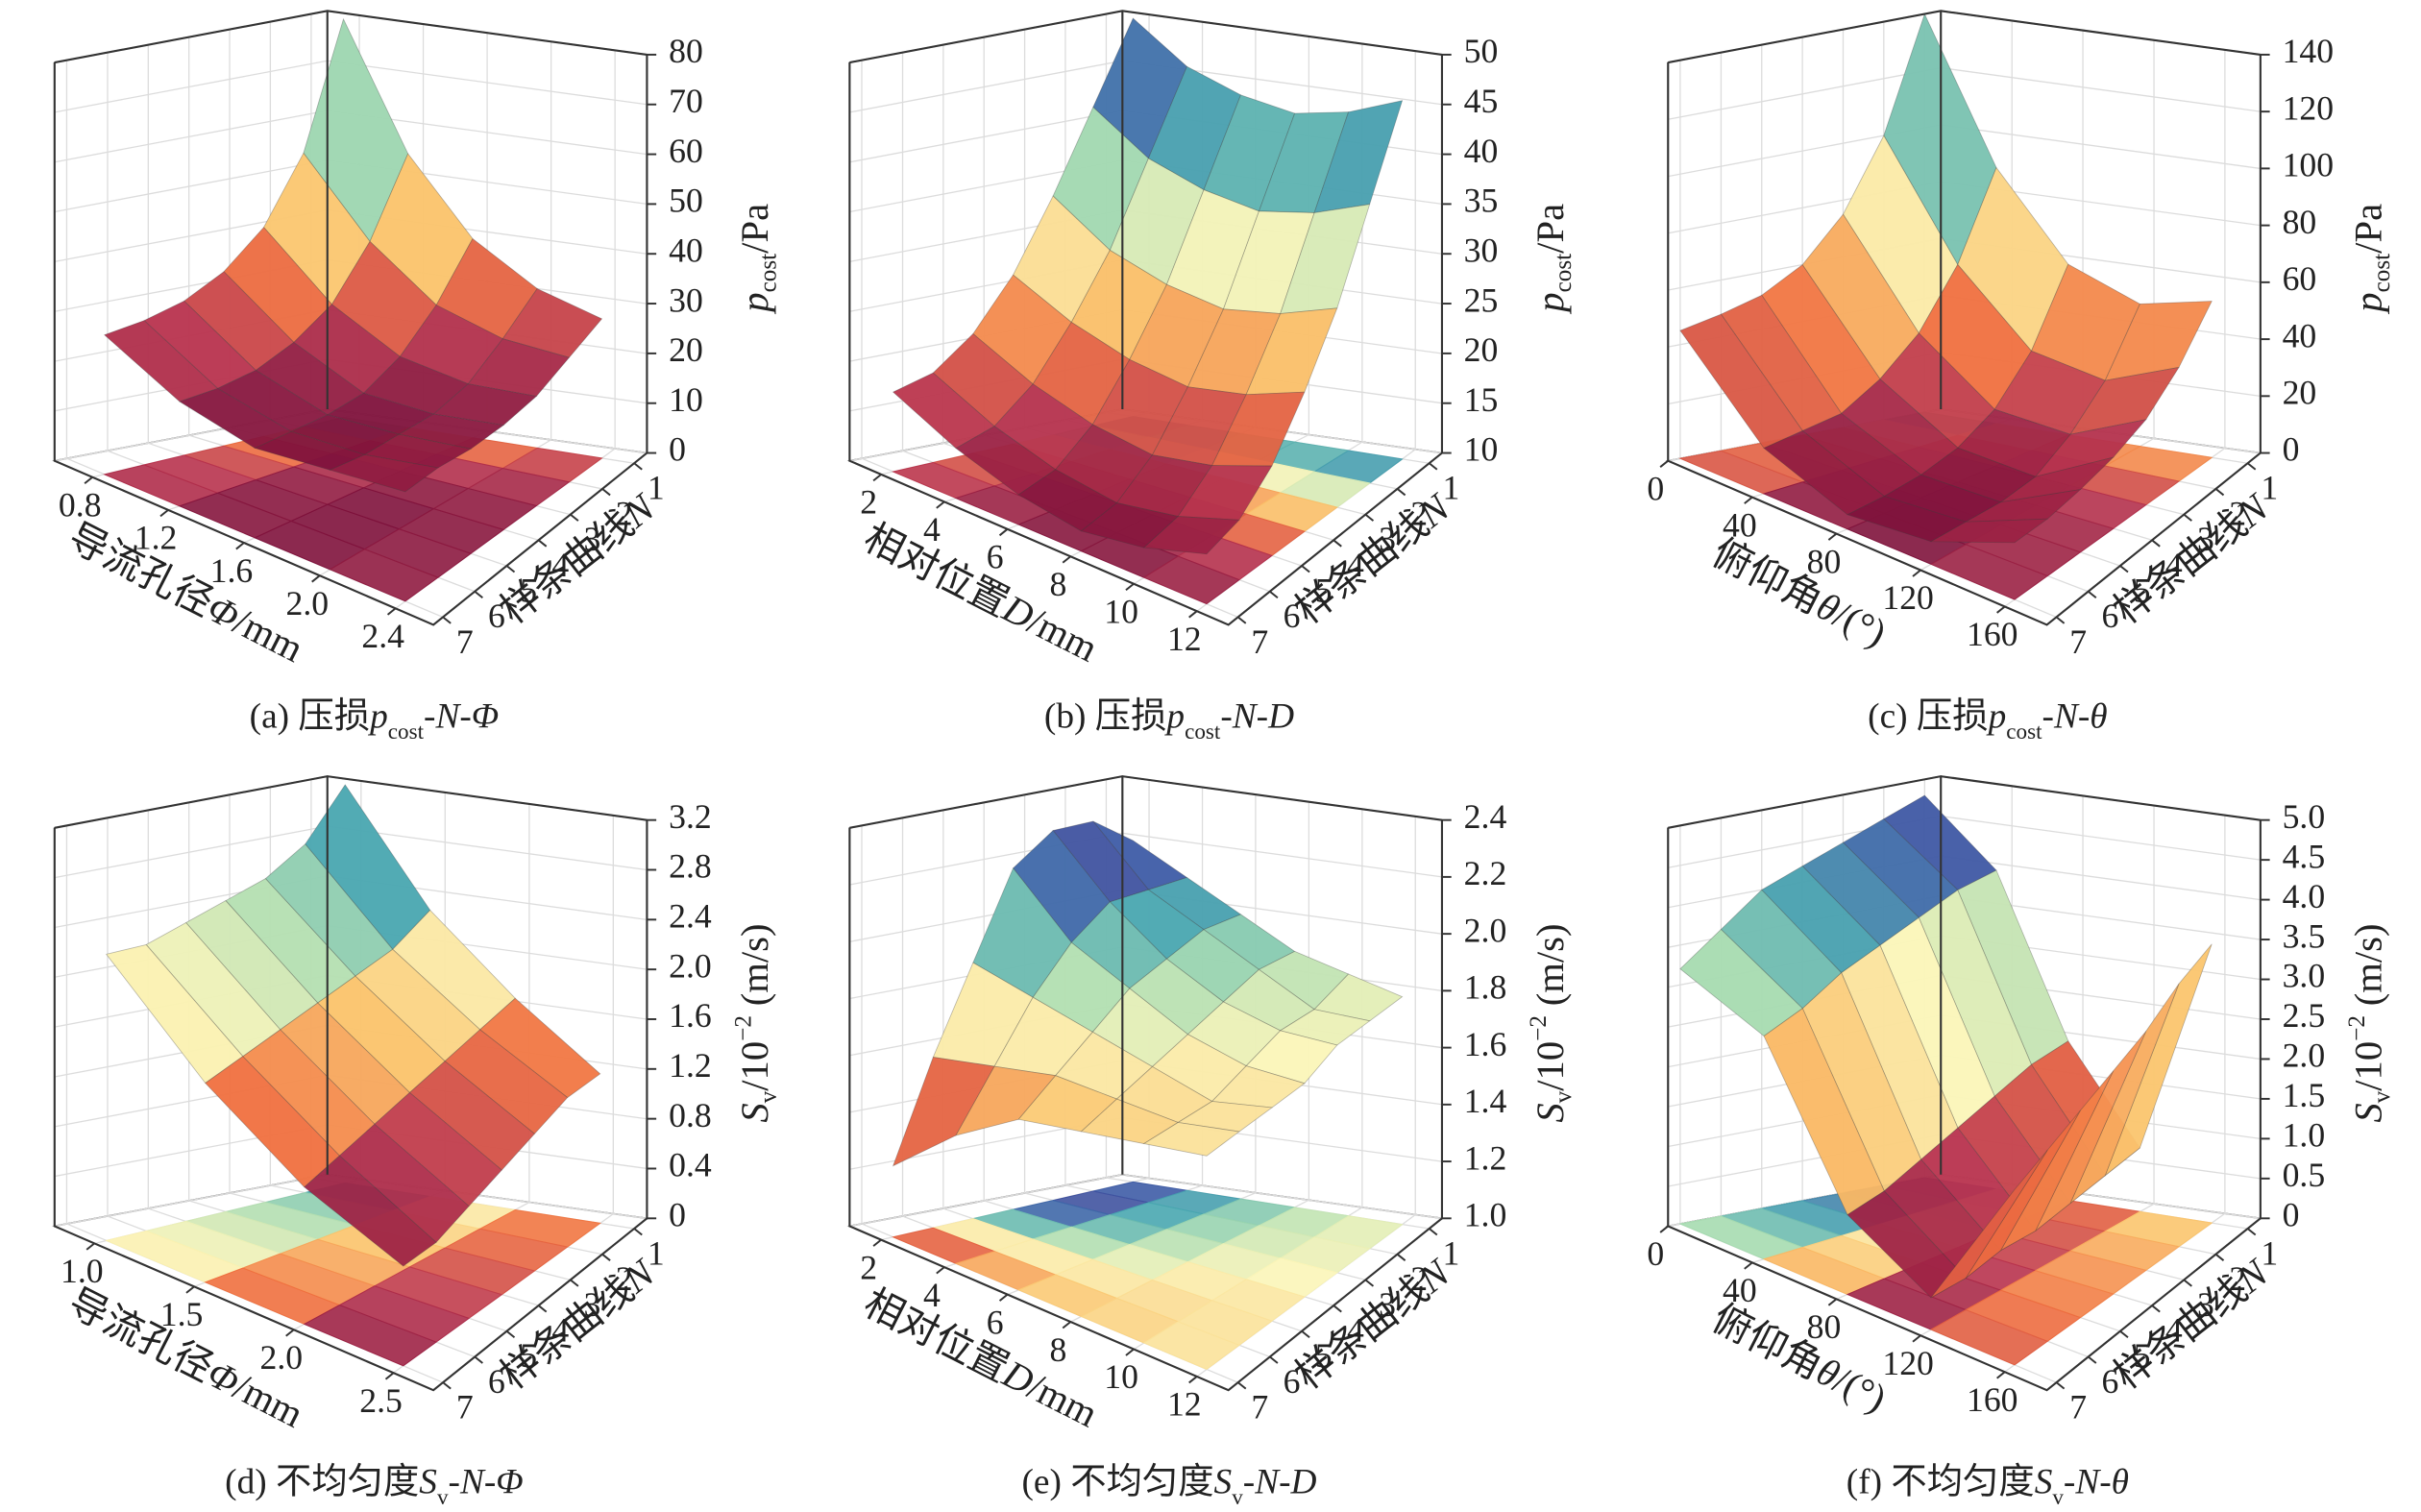 This screenshot has width=2421, height=1512. Describe the element at coordinates (2382, 273) in the screenshot. I see `z-axis-label-part: cost` at that location.